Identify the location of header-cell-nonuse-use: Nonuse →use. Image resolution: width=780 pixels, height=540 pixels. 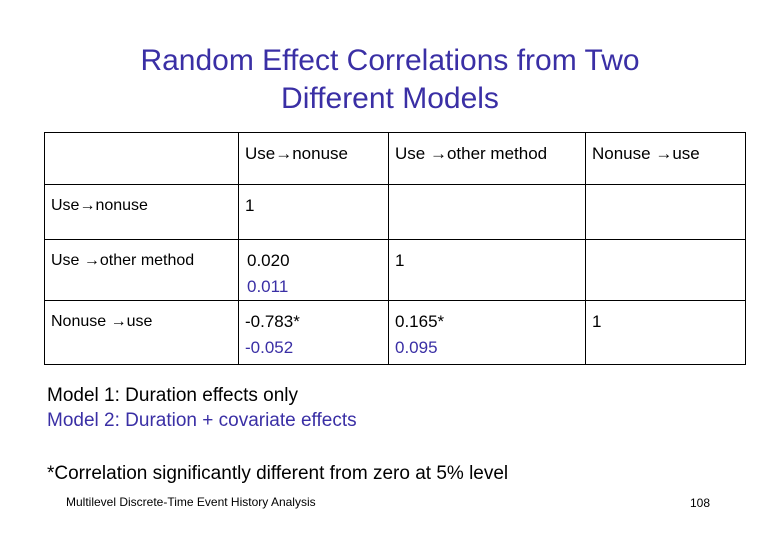
(665, 158).